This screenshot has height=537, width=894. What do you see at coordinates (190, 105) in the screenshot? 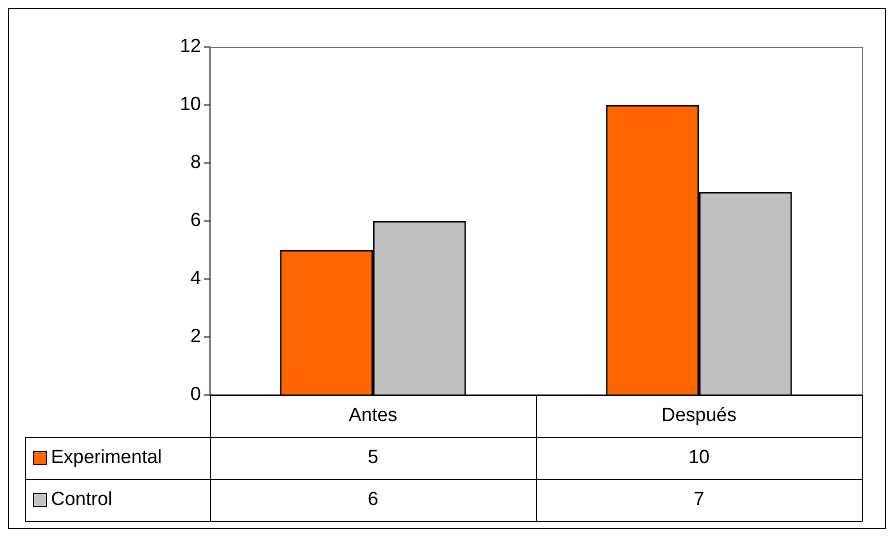
I see `y-tick-label: 10` at bounding box center [190, 105].